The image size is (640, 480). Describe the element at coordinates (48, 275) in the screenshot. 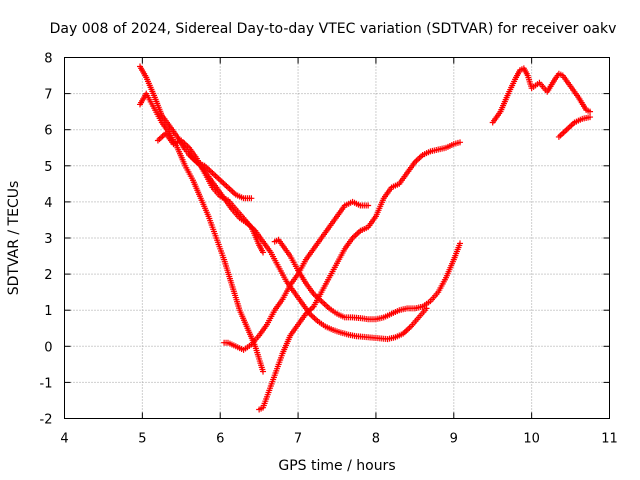

I see `y-tick-label: 2` at that location.